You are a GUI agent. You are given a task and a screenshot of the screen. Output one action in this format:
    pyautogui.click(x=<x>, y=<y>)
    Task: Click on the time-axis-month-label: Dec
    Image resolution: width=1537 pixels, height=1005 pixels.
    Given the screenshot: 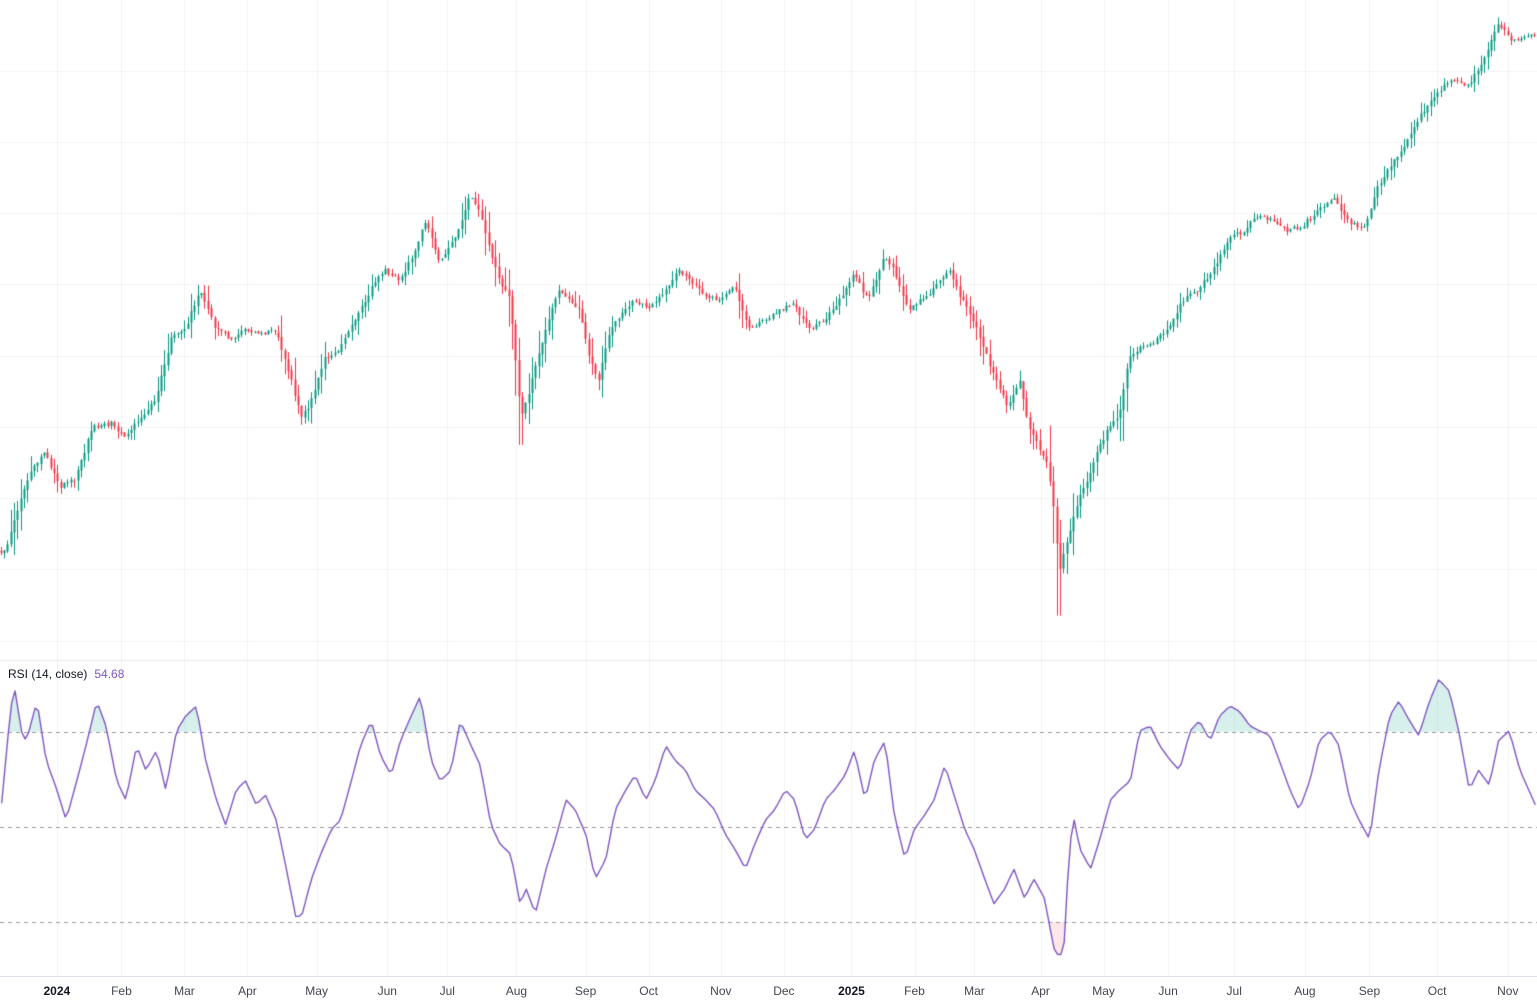 What is the action you would take?
    pyautogui.click(x=784, y=991)
    